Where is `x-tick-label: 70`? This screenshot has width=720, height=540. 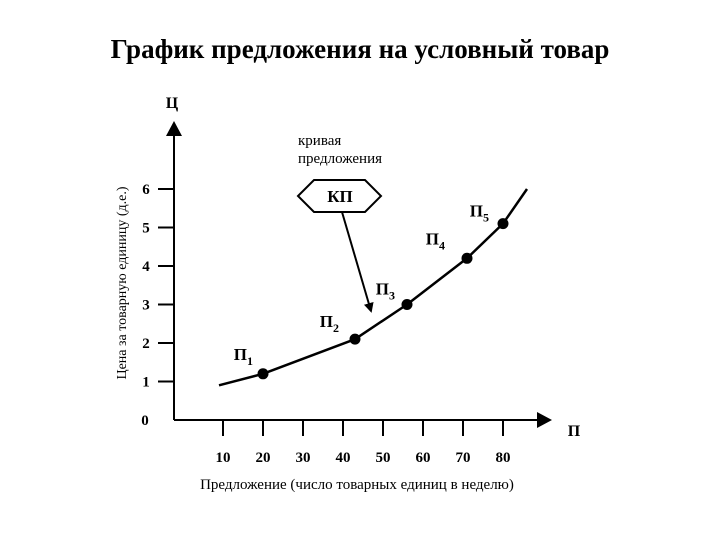 x-tick-label: 70 is located at coordinates (463, 458).